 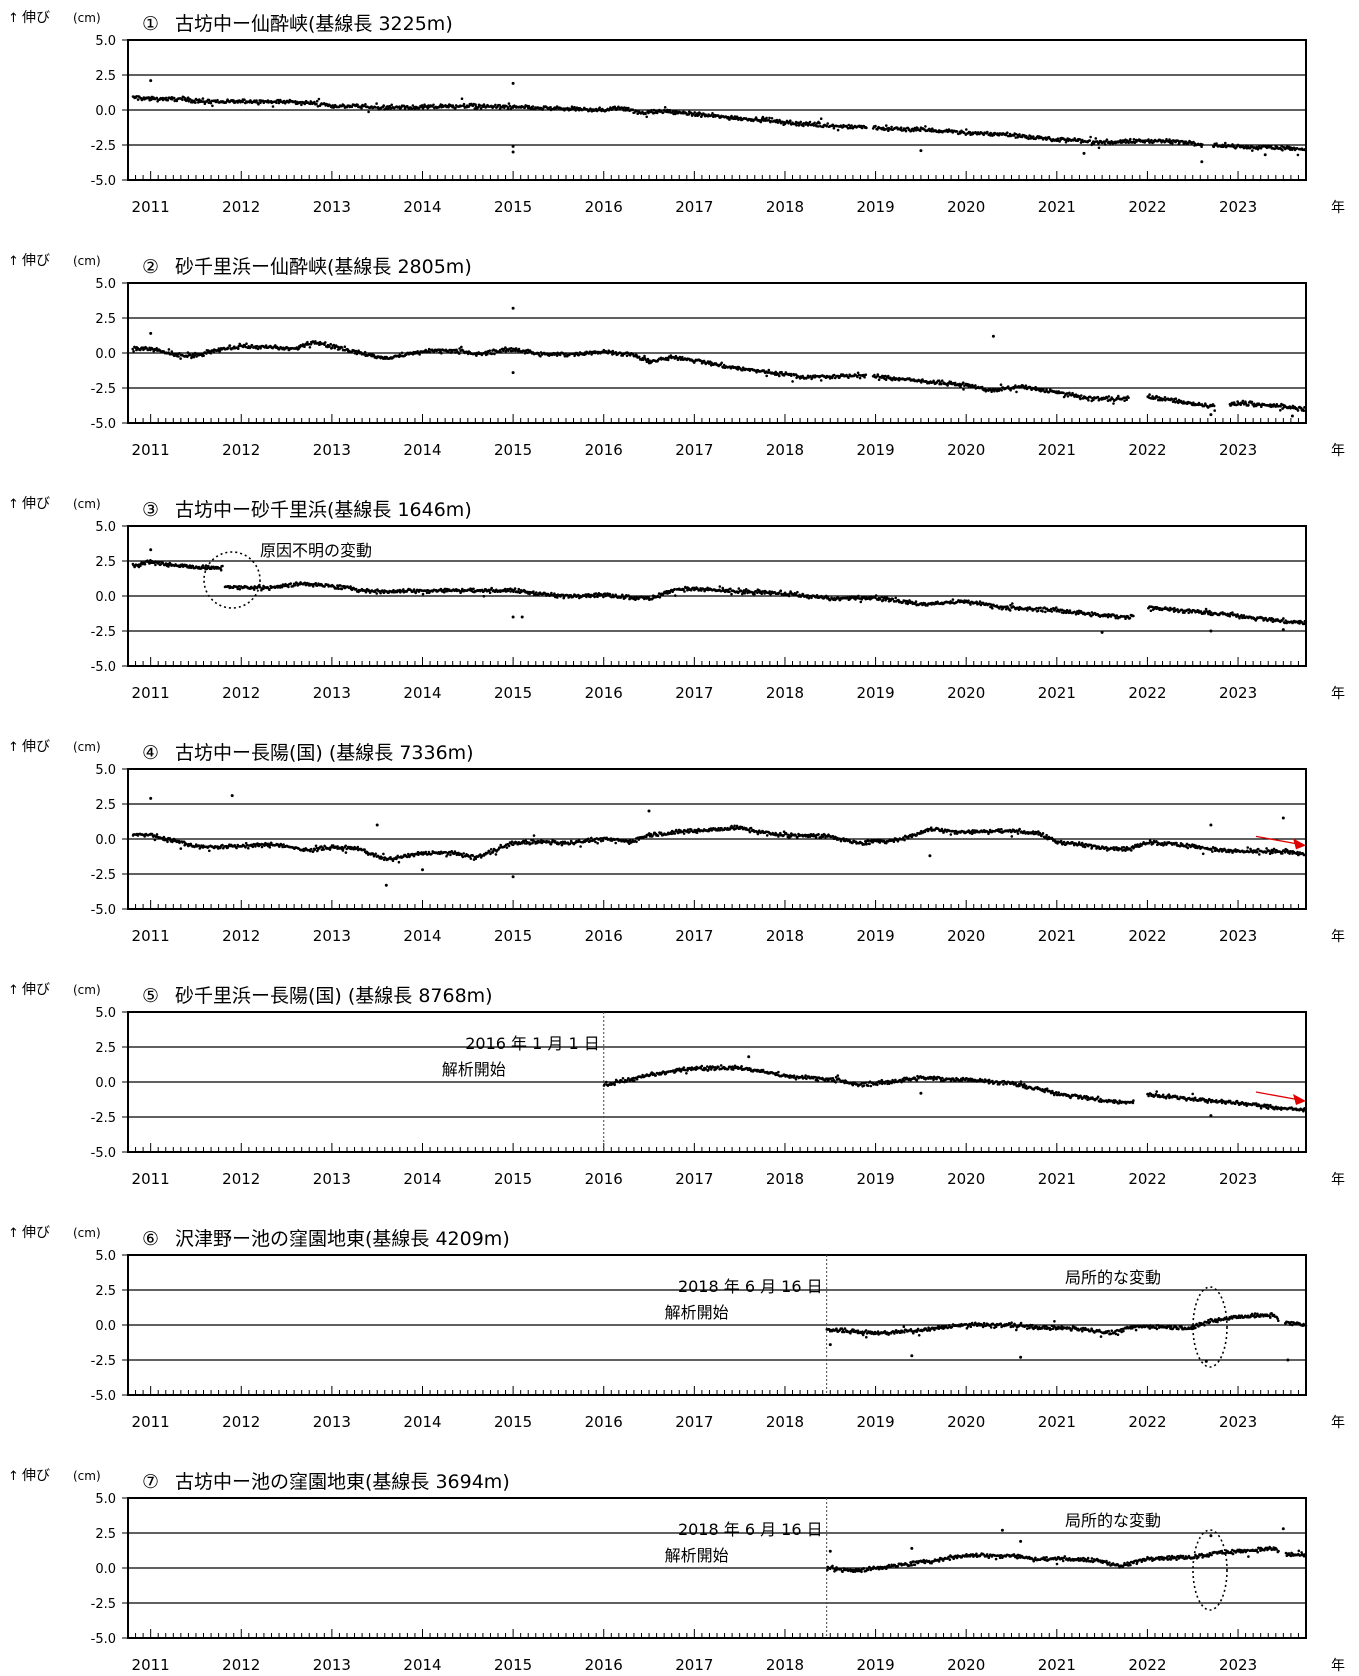 What do you see at coordinates (1147, 693) in the screenshot?
I see `x-tick-label: 2022` at bounding box center [1147, 693].